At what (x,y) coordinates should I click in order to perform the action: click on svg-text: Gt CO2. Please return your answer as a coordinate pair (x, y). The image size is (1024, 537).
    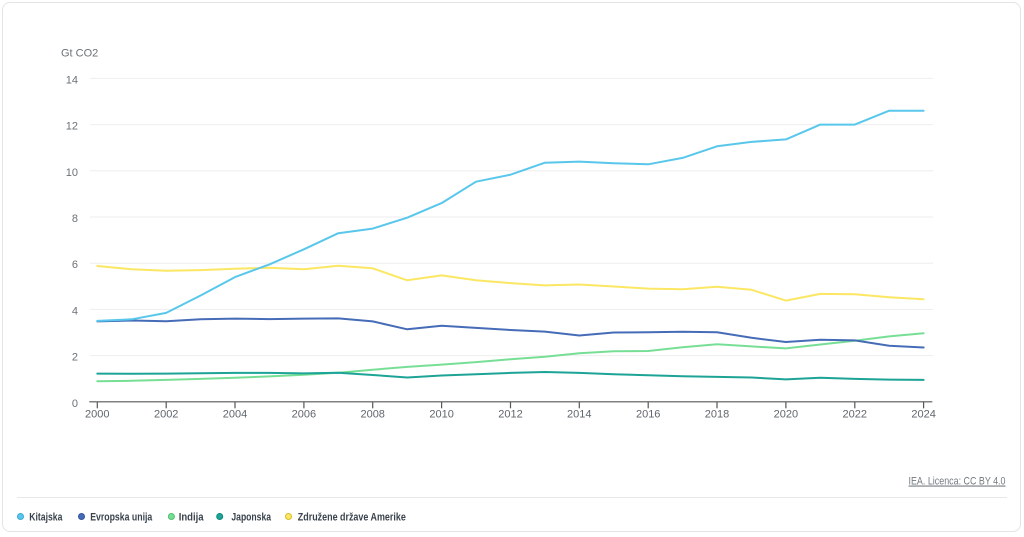
    Looking at the image, I should click on (79, 54).